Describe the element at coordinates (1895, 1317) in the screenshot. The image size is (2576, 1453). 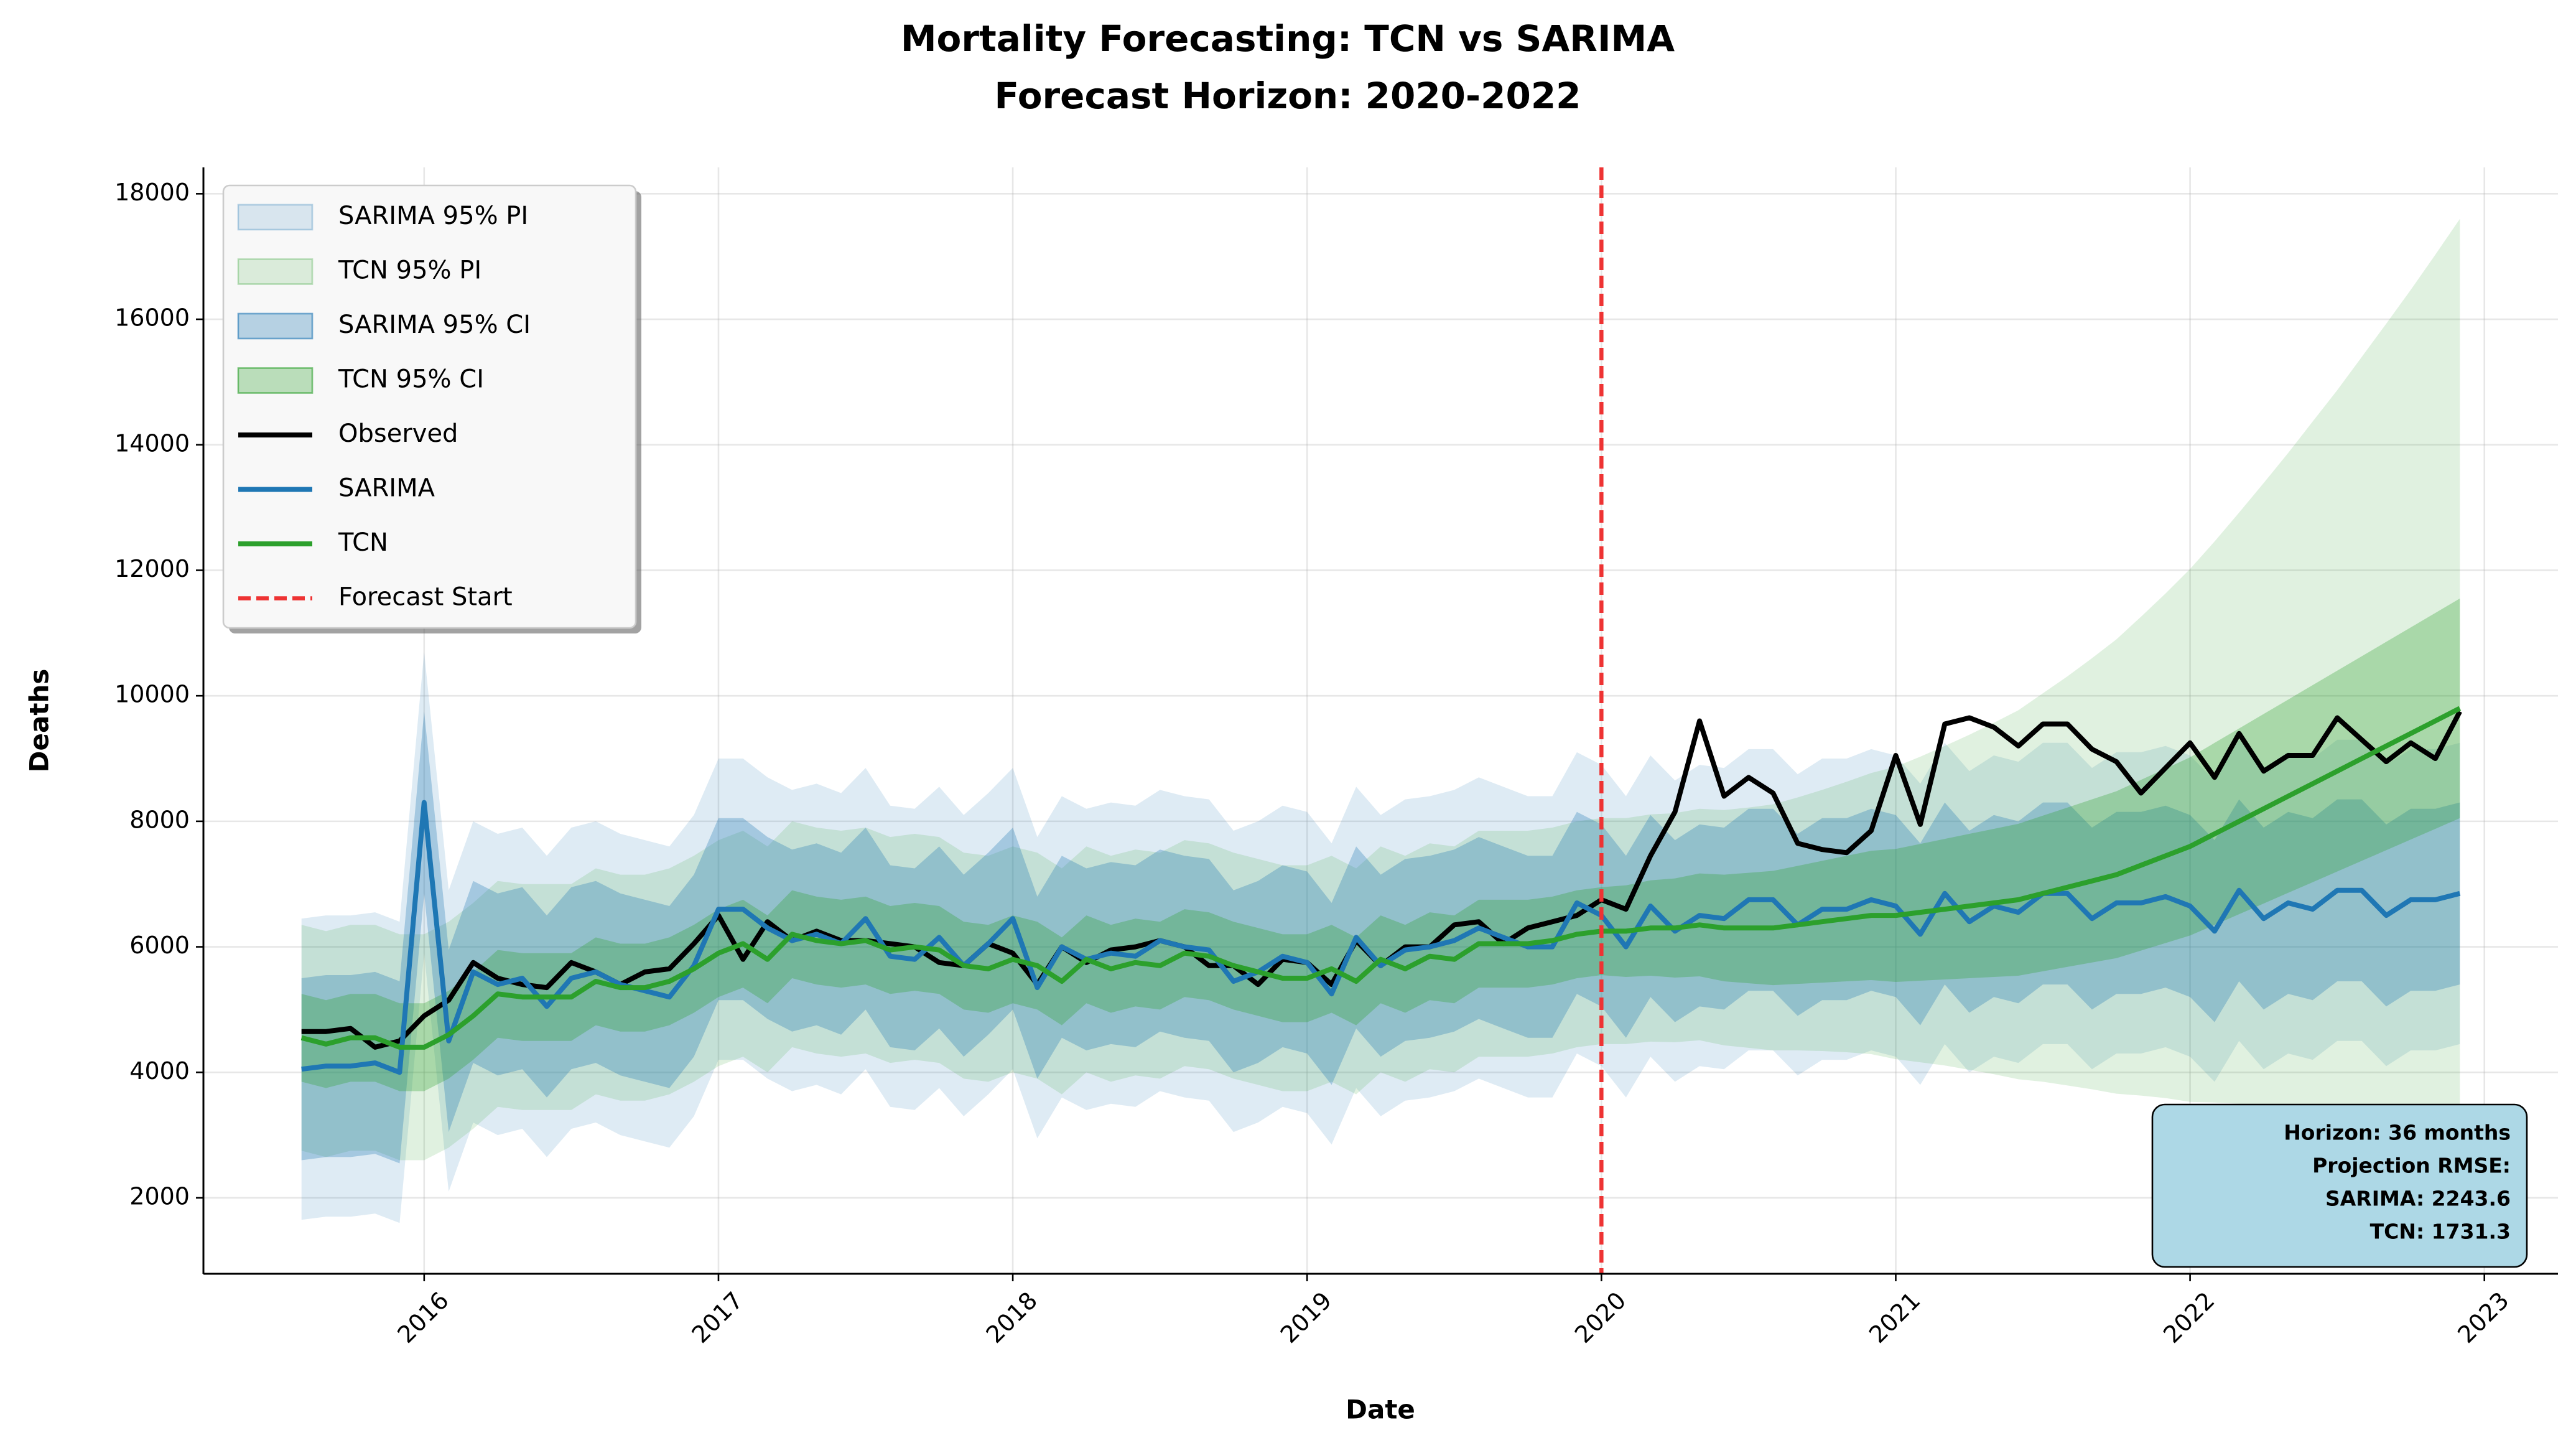
I see `x-tick-label: 2021` at that location.